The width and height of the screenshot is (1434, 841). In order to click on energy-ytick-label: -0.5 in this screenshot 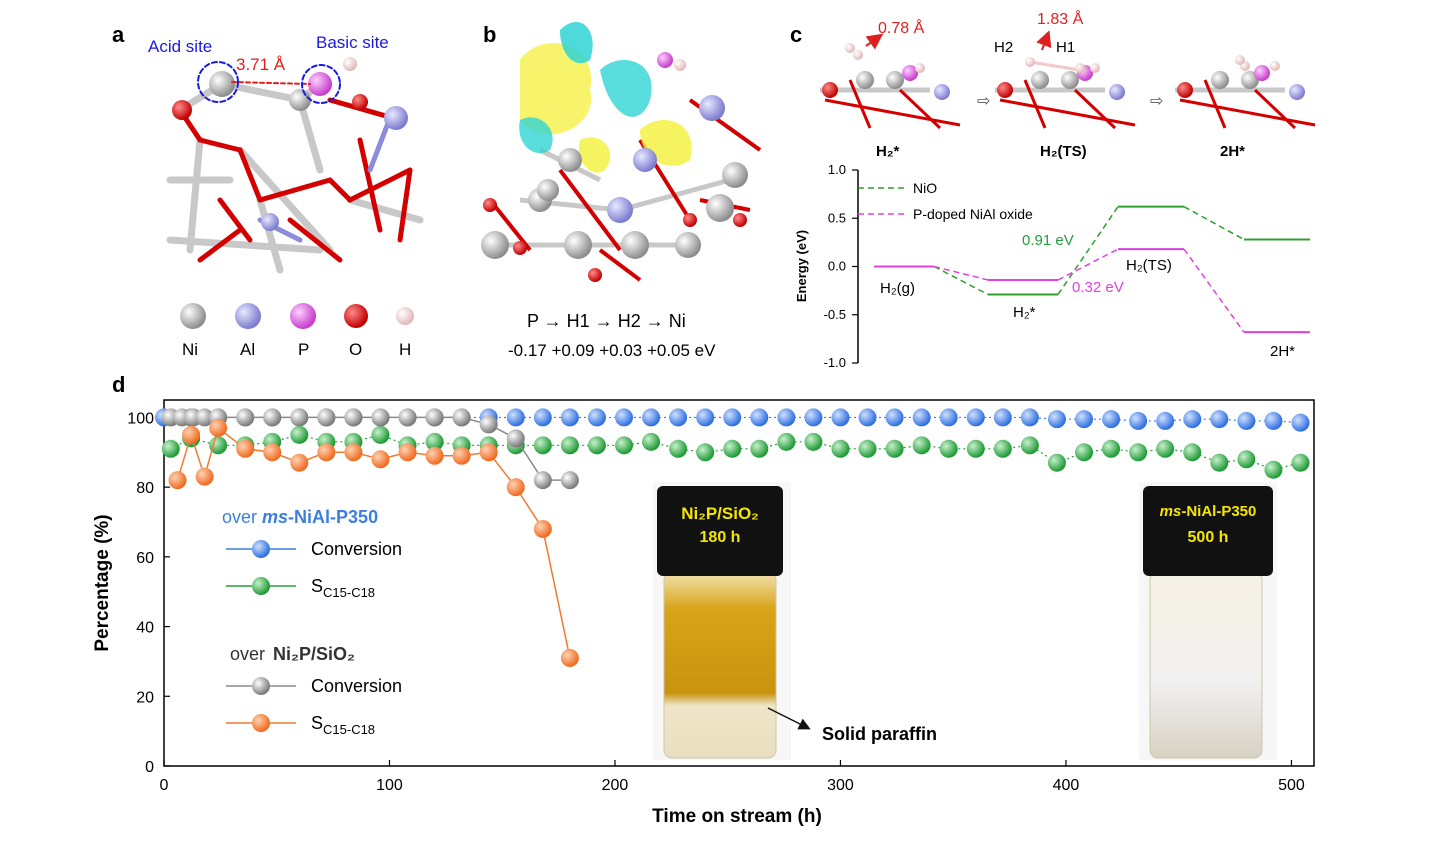, I will do `click(835, 314)`.